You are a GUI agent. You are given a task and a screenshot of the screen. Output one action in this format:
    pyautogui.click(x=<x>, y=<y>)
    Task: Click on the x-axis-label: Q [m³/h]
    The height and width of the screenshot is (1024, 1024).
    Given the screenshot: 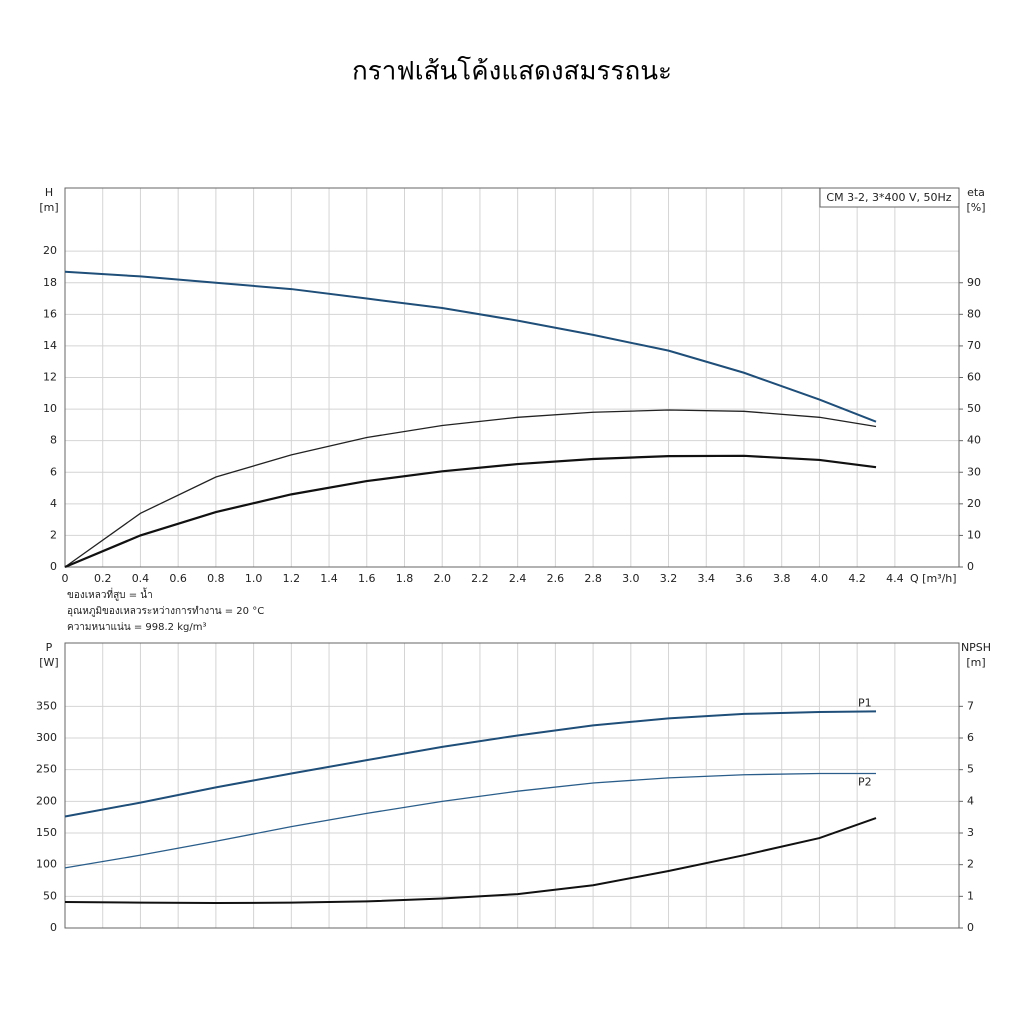 What is the action you would take?
    pyautogui.click(x=933, y=578)
    